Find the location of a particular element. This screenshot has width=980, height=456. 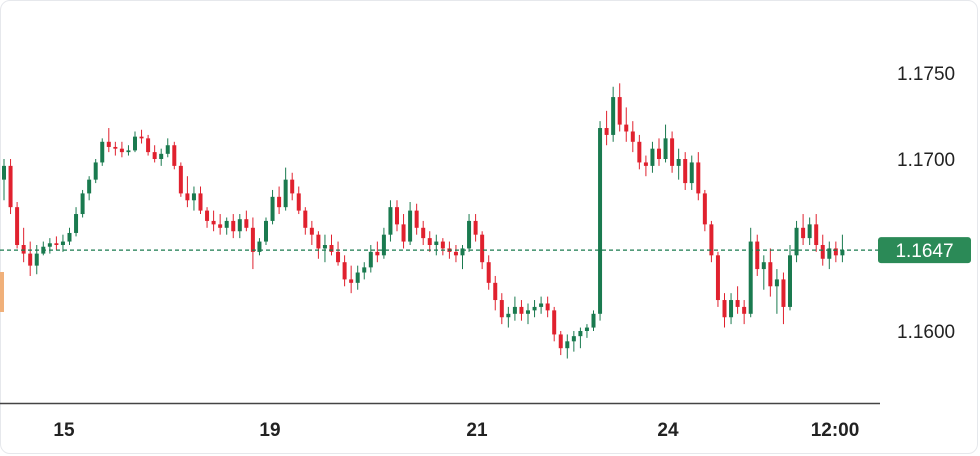

current-price-label: 1.1647 is located at coordinates (924, 251).